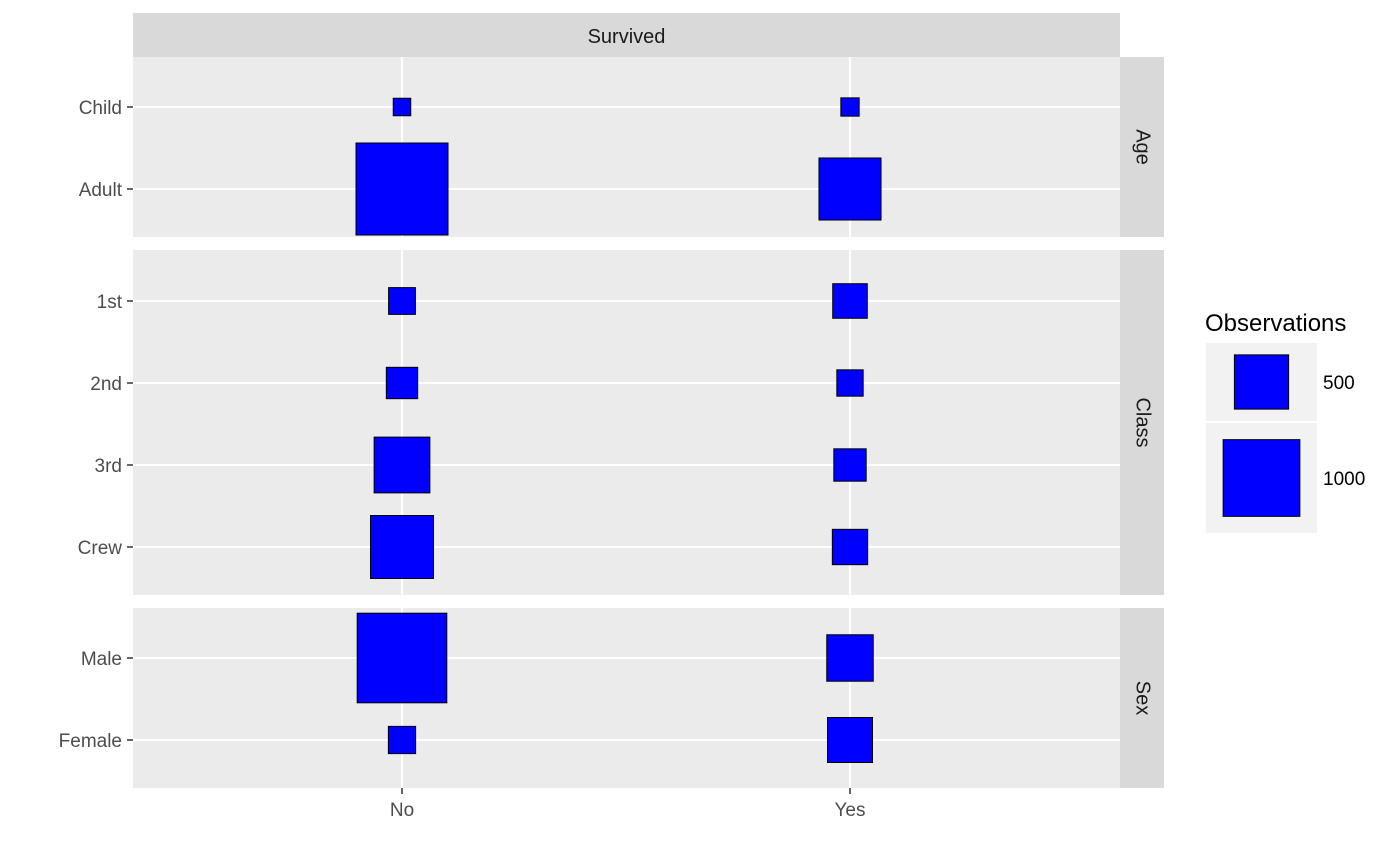 The height and width of the screenshot is (865, 1400). What do you see at coordinates (402, 465) in the screenshot?
I see `tile-class-3rd-no` at bounding box center [402, 465].